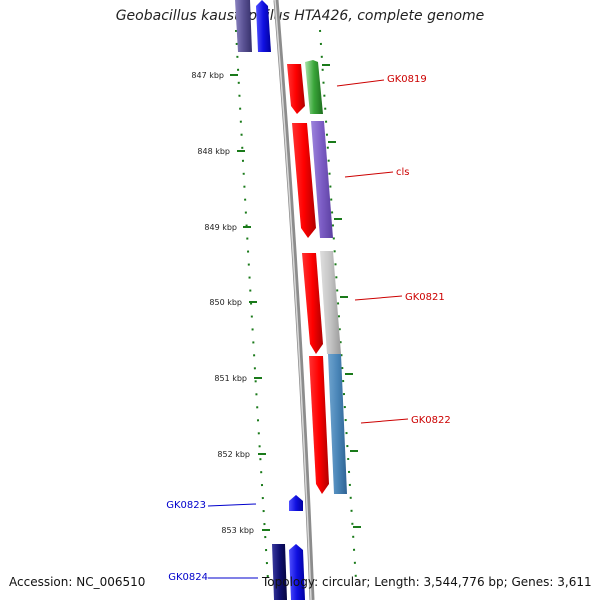 The width and height of the screenshot is (600, 600). Describe the element at coordinates (304, 180) in the screenshot. I see `gene-feature-cls-red` at that location.